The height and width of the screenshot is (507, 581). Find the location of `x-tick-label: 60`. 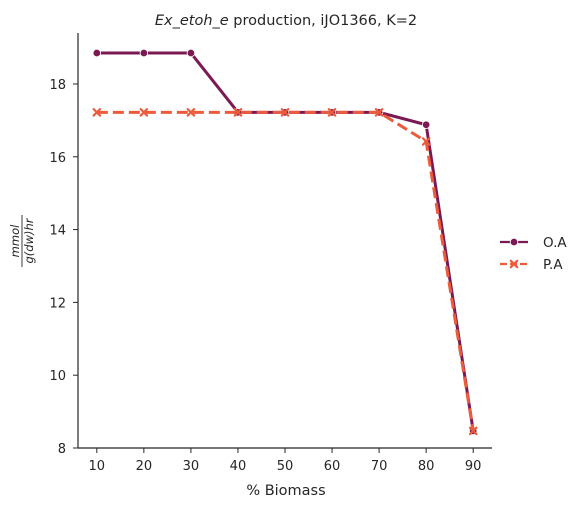

x-tick-label: 60 is located at coordinates (332, 466).